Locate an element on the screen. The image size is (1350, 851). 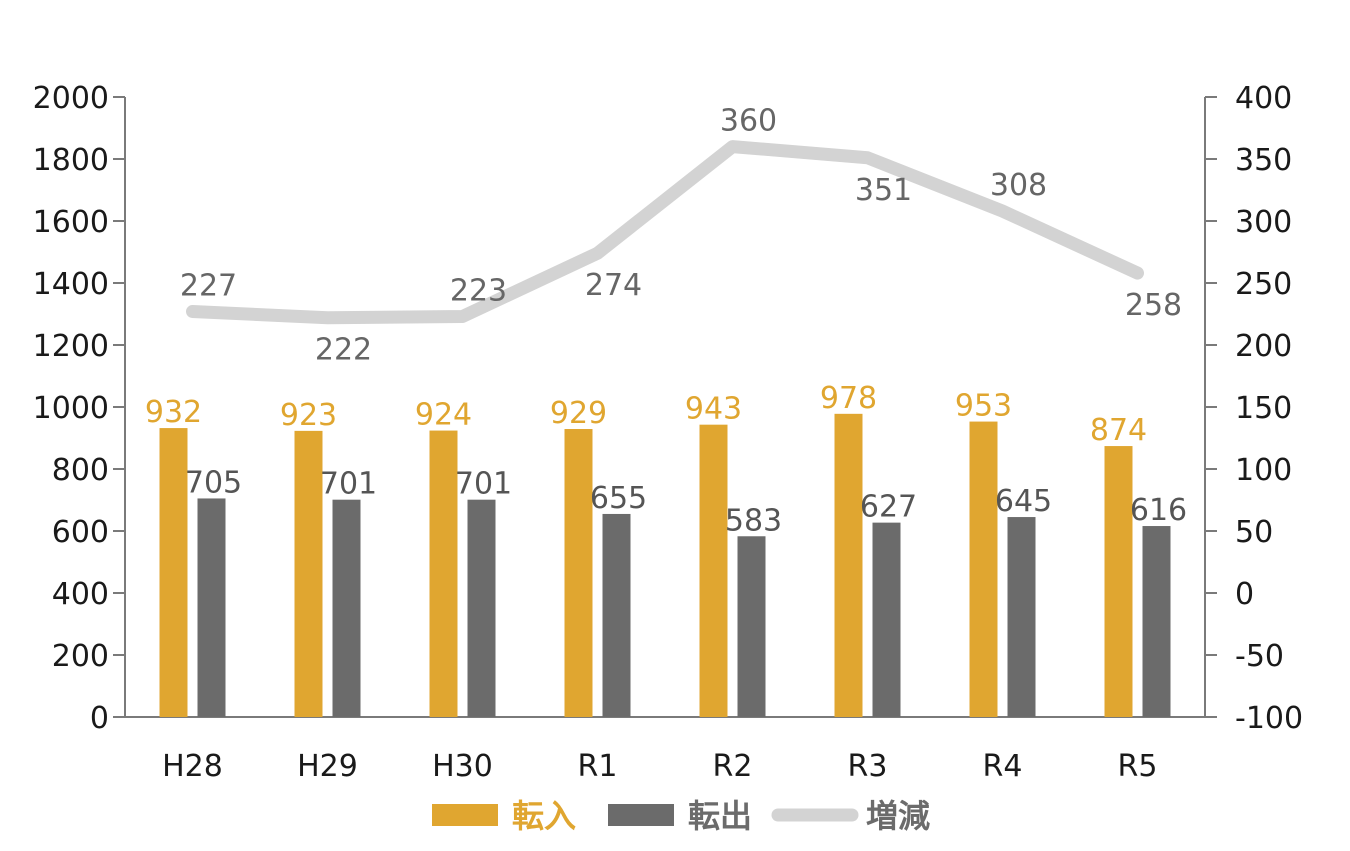
legend: 転入 転出 増減 is located at coordinates (681, 816).